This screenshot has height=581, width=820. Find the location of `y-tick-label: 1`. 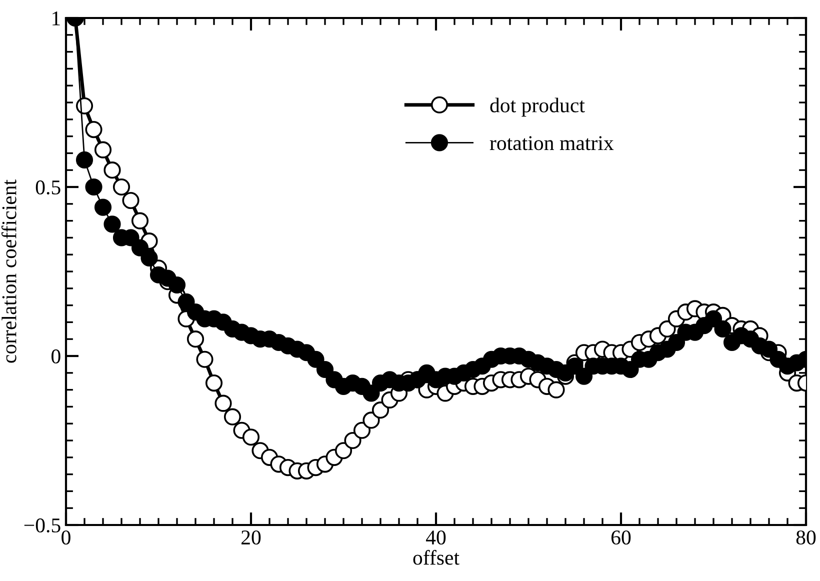

y-tick-label: 1 is located at coordinates (56, 18).